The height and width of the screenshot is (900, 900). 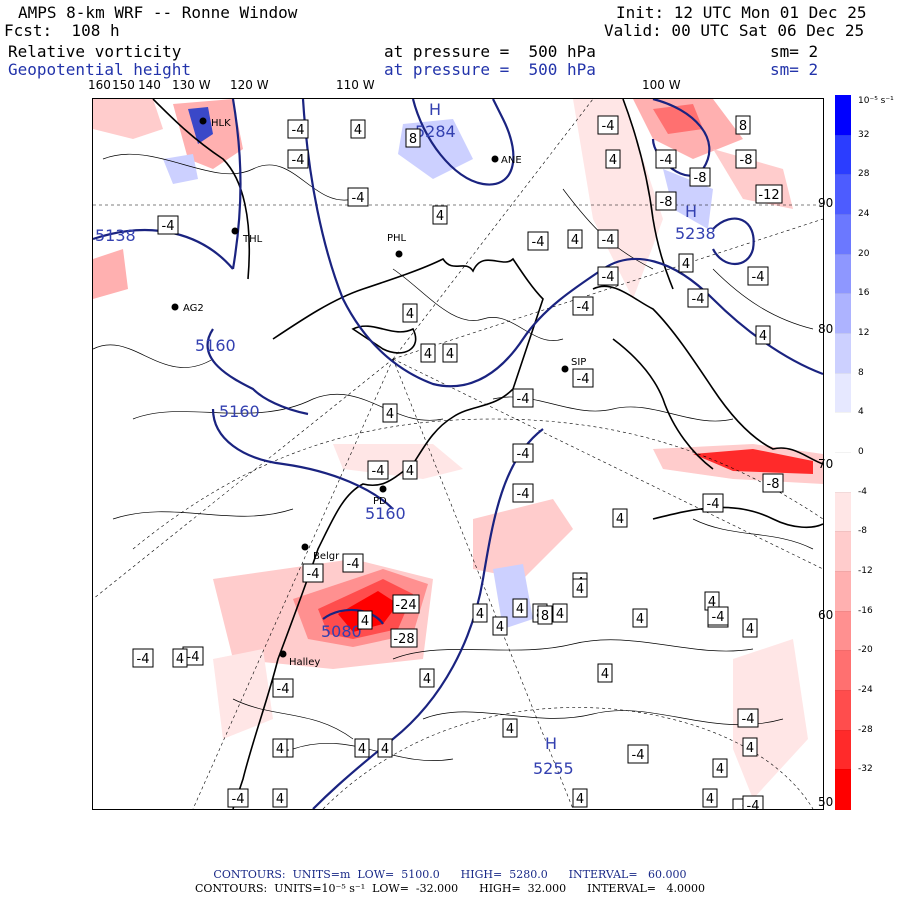 I want to click on station-label: PD, so click(x=380, y=501).